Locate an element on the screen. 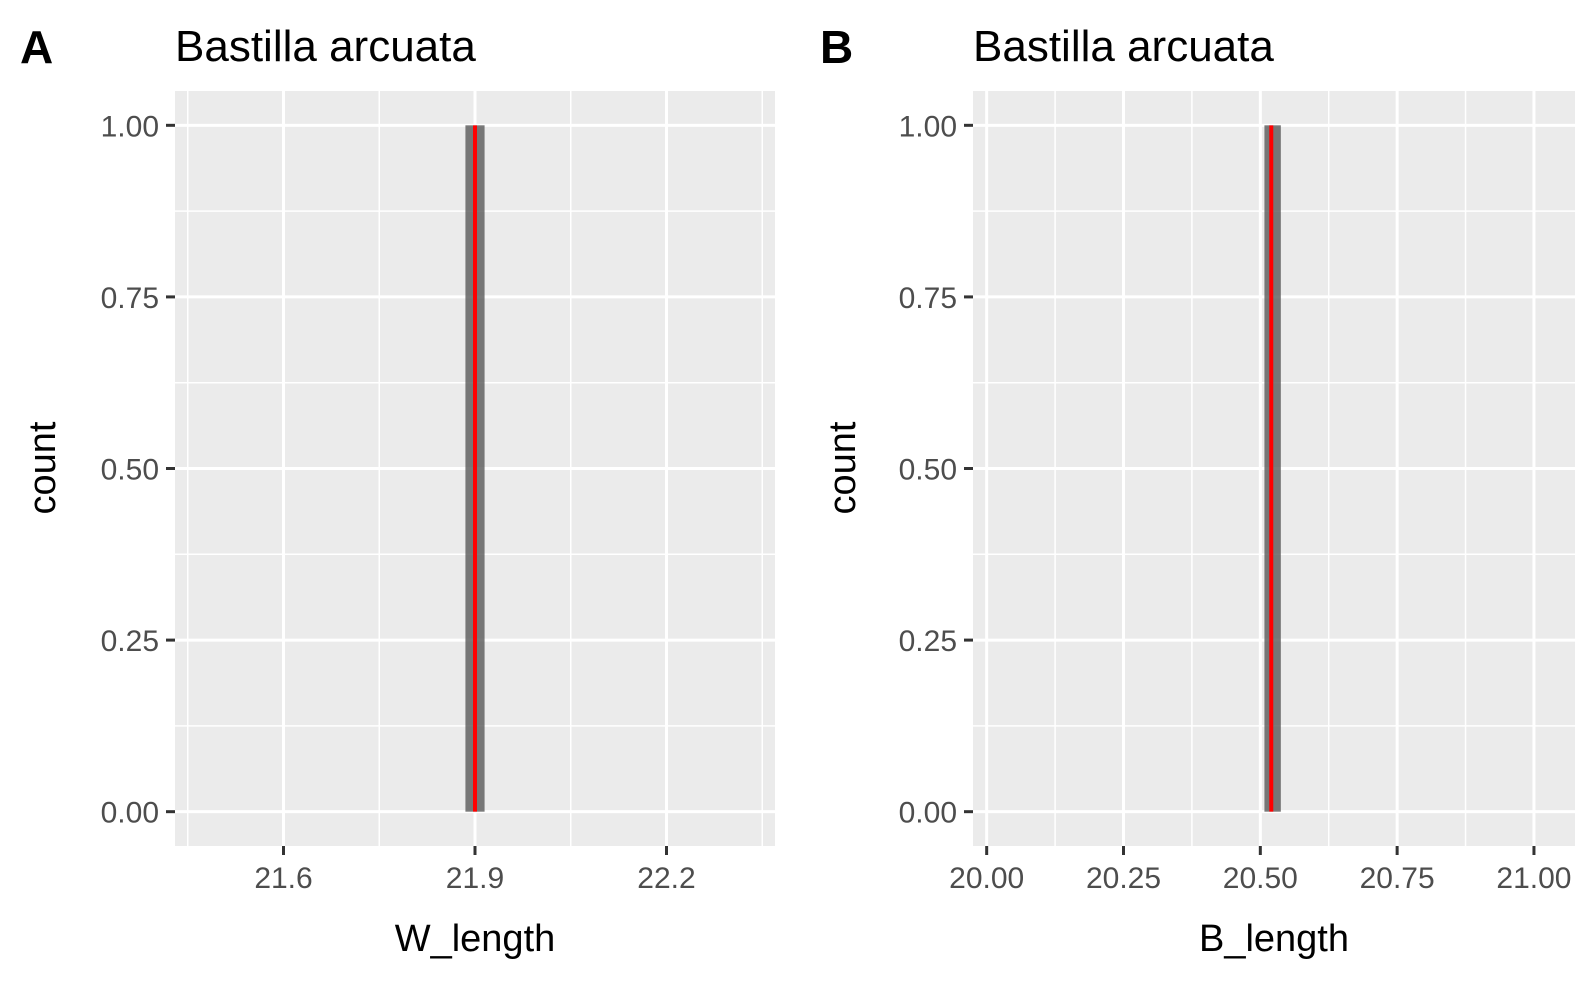 The image size is (1593, 984). x-tick-label: 20.75 is located at coordinates (1397, 878).